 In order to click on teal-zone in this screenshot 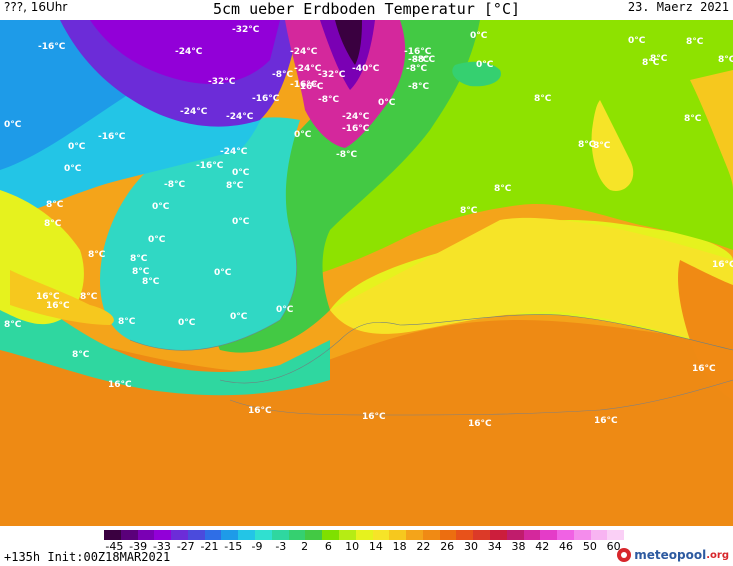, I will do `click(200, 234)`.